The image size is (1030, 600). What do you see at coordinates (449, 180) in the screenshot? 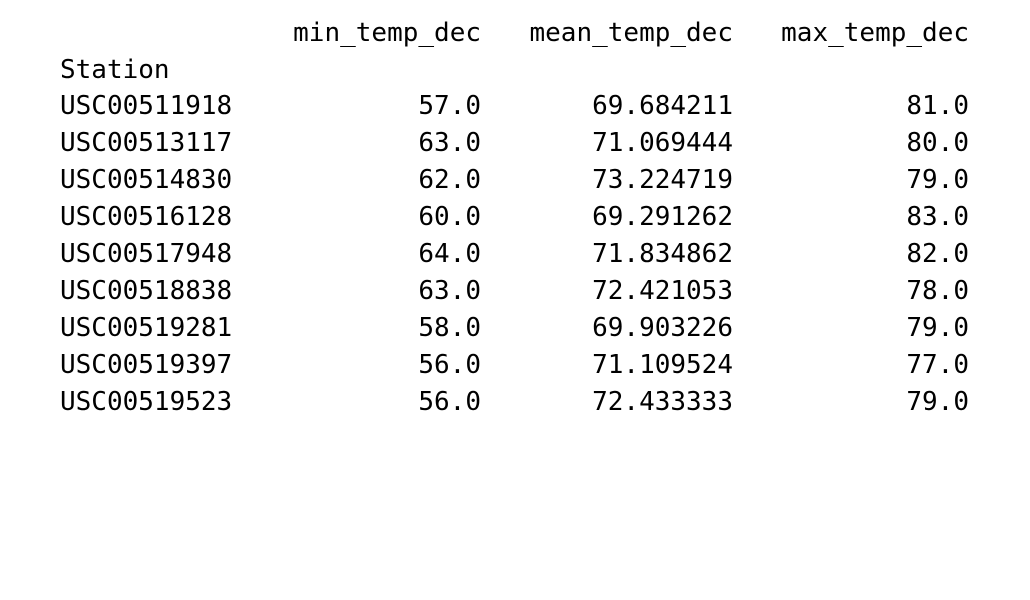
I see `min-temp-value: 62.0` at bounding box center [449, 180].